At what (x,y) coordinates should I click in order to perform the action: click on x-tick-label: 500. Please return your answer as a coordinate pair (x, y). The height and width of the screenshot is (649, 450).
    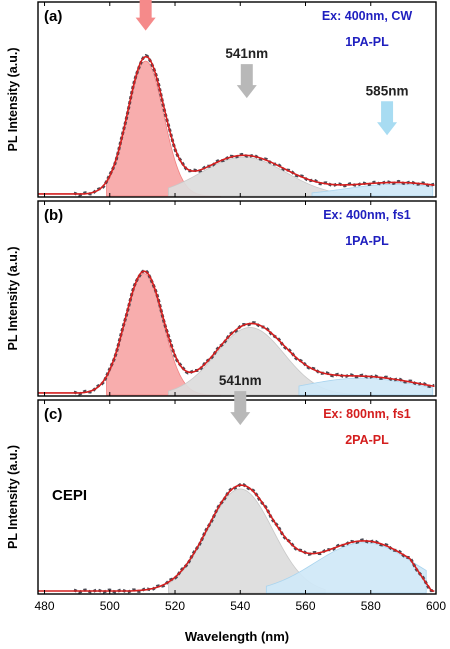
    Looking at the image, I should click on (110, 606).